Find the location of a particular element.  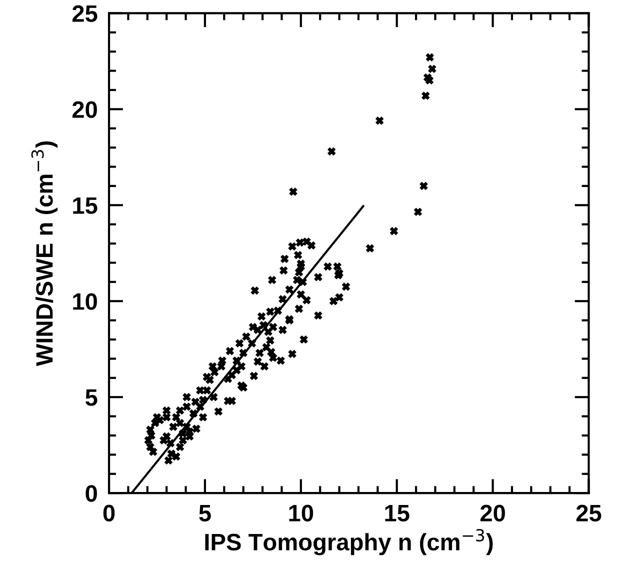

y-tick-label: 5 is located at coordinates (92, 397).